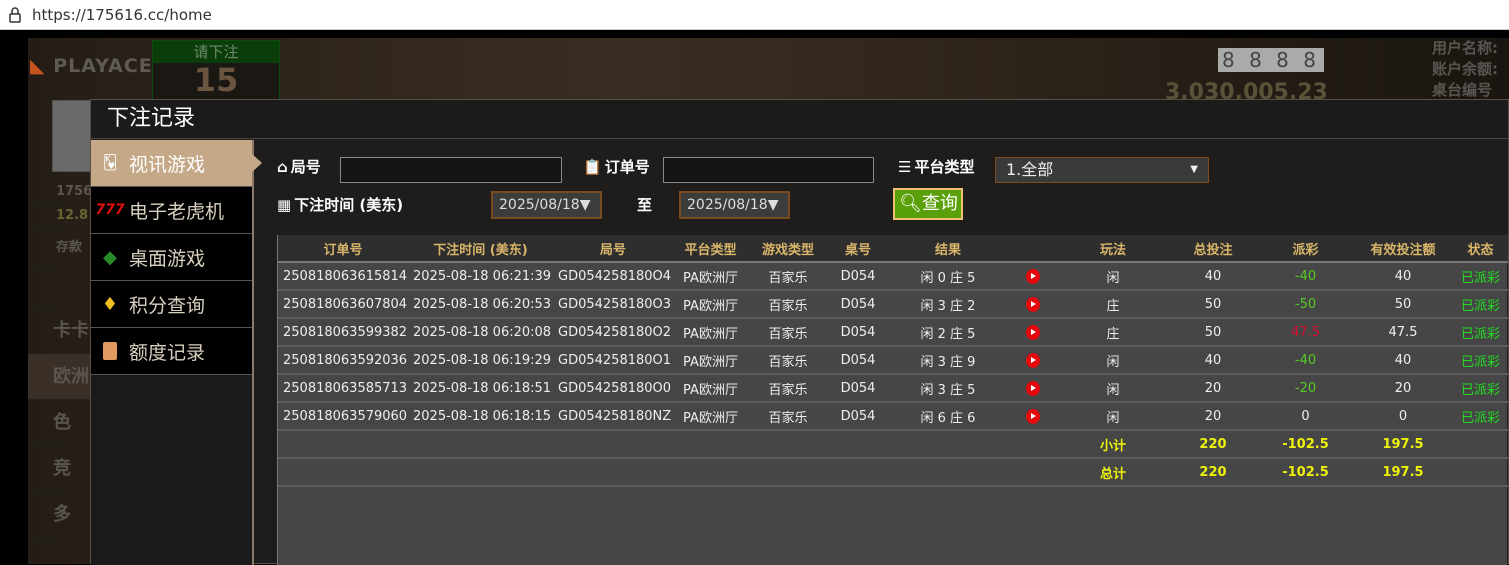 This screenshot has height=565, width=1509. What do you see at coordinates (216, 70) in the screenshot?
I see `bet-countdown: 请下注 15` at bounding box center [216, 70].